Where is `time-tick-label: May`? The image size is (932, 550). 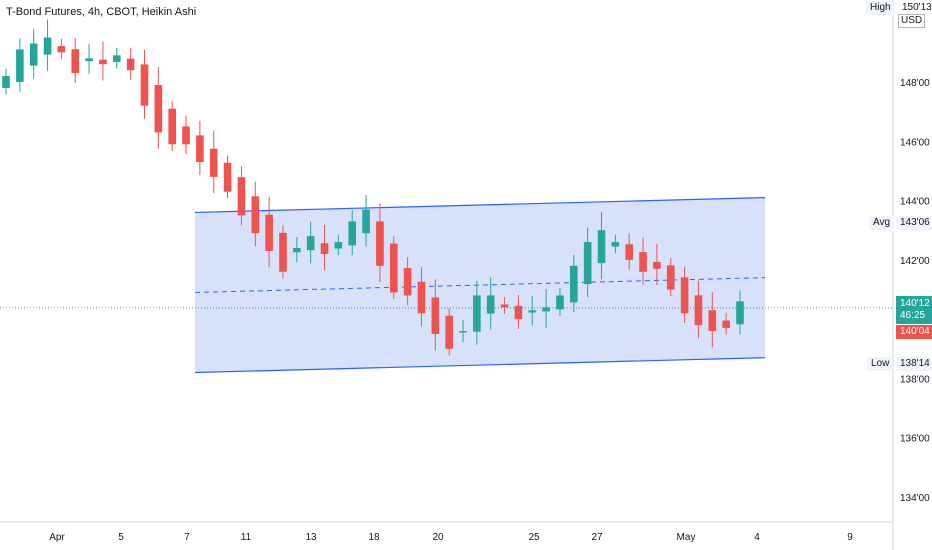
time-tick-label: May is located at coordinates (686, 537).